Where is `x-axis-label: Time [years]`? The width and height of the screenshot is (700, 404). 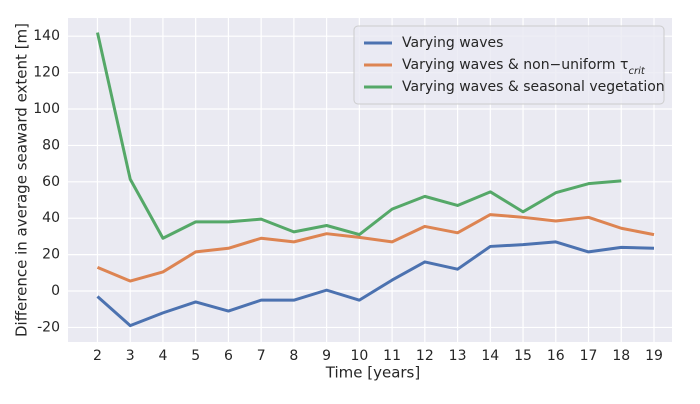 x-axis-label: Time [years] is located at coordinates (372, 373).